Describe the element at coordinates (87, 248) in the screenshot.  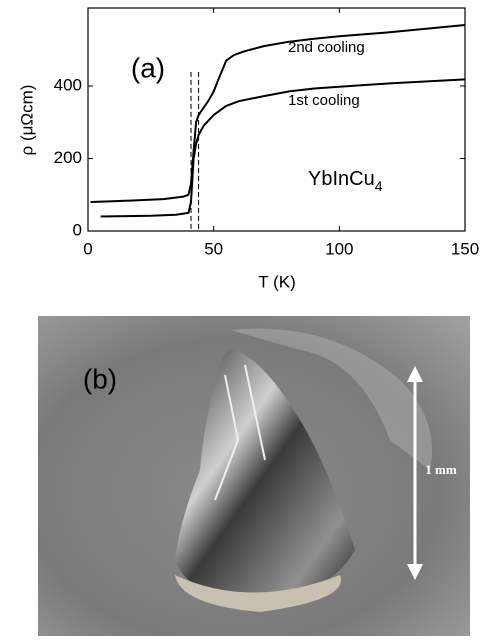
I see `x-tick-label: 0` at that location.